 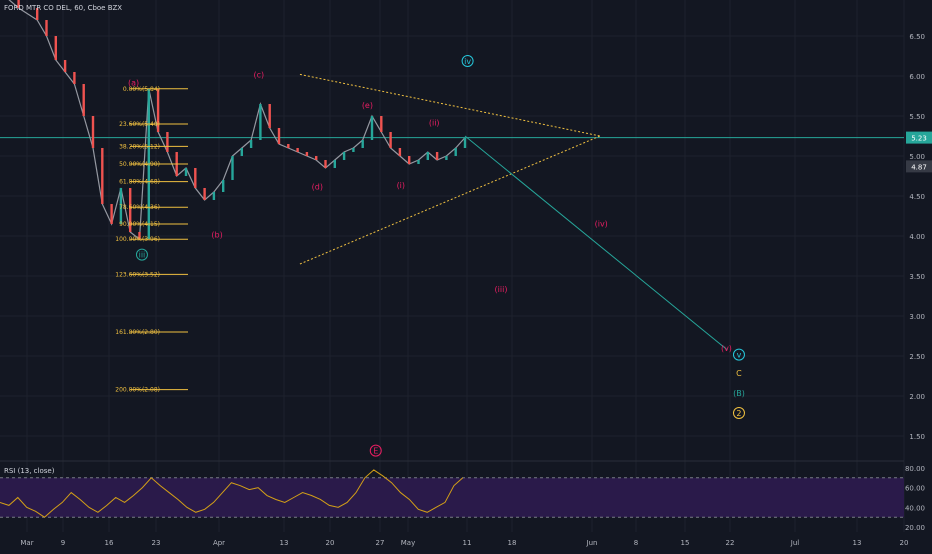 What do you see at coordinates (592, 543) in the screenshot?
I see `x-tick-label: Jun` at bounding box center [592, 543].